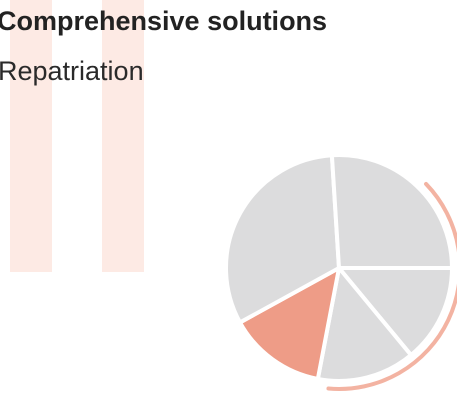  Describe the element at coordinates (289, 323) in the screenshot. I see `pie-slice-highlighted` at that location.